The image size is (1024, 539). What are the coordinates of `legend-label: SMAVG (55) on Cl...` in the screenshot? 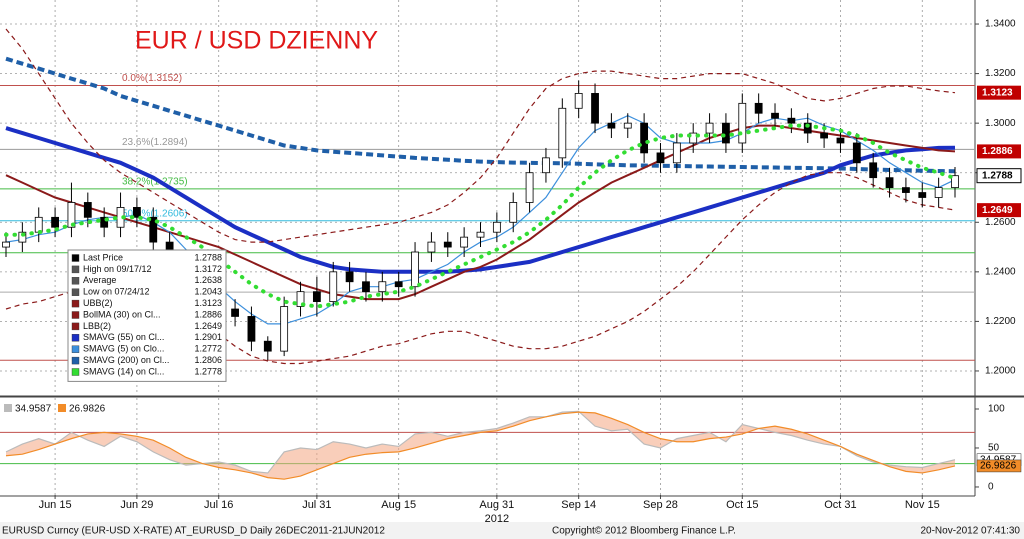 It's located at (123, 337).